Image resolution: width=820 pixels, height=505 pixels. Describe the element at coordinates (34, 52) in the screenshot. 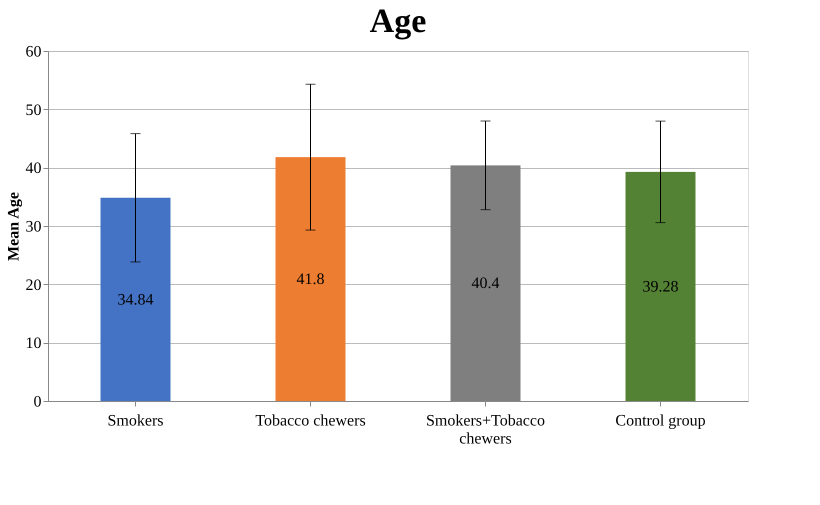

I see `y-tick-label: 60` at that location.